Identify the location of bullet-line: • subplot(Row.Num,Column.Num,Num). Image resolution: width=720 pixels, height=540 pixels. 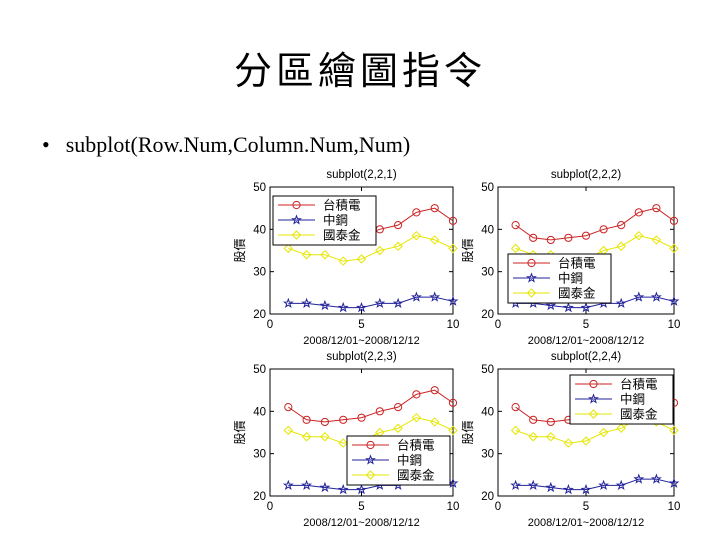
(226, 145).